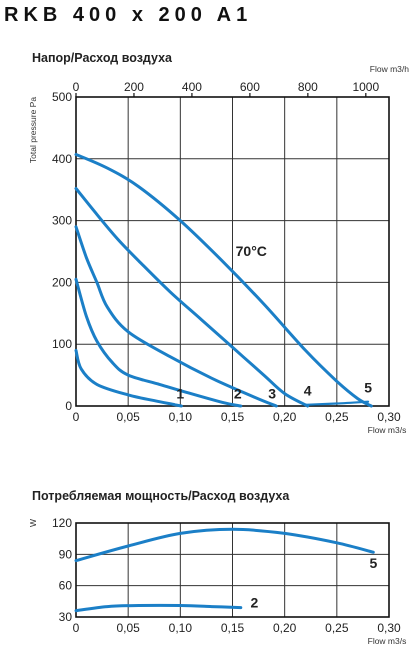  Describe the element at coordinates (389, 417) in the screenshot. I see `chart1-x-tick-label: 0,30` at that location.